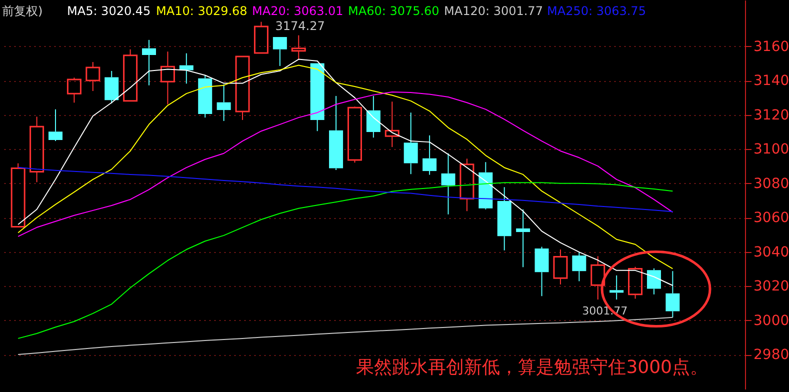 The width and height of the screenshot is (789, 392). What do you see at coordinates (771, 81) in the screenshot?
I see `y-tick-label: 3140` at bounding box center [771, 81].